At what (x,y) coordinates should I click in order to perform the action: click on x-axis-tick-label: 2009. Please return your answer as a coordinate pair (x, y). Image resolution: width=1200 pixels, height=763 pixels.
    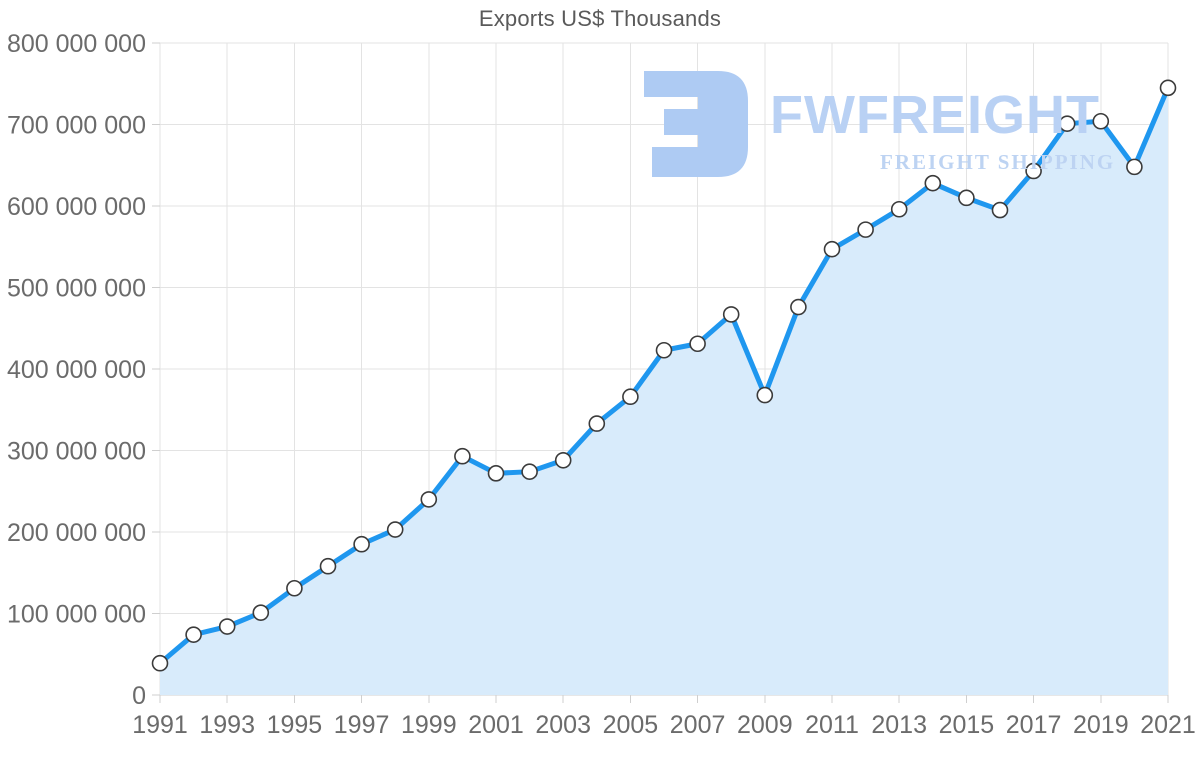
    Looking at the image, I should click on (765, 725).